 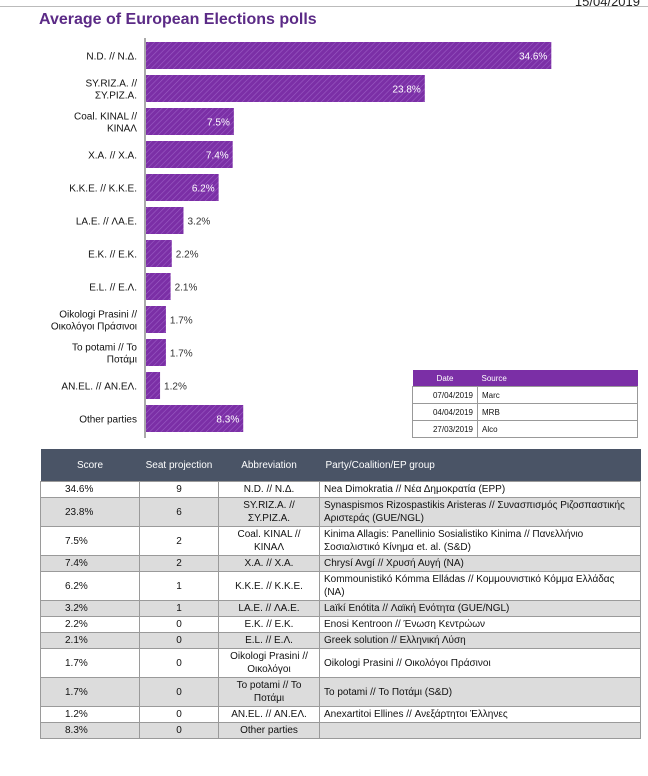 What do you see at coordinates (480, 608) in the screenshot?
I see `cell-party: Laïkí Enótita // Λαϊκή Ενότητα (GUE/NGL)` at bounding box center [480, 608].